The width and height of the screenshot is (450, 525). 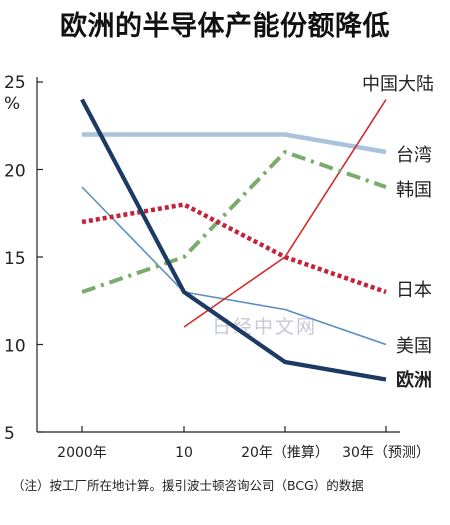 I want to click on series-label-中国大陆: 中国大陆, so click(x=398, y=84).